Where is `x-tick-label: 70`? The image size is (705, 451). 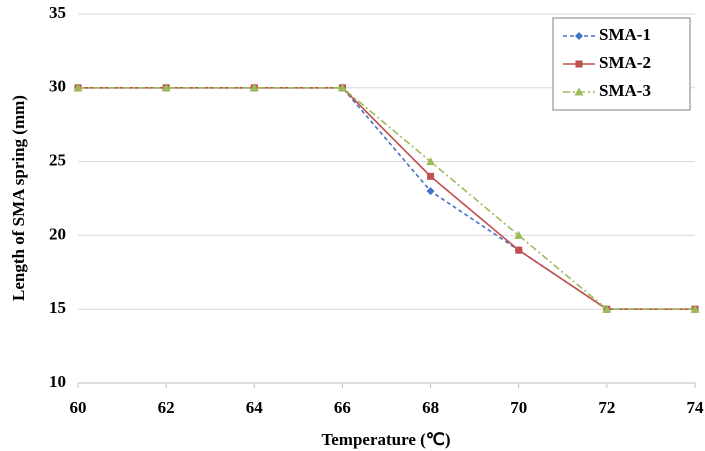
x-tick-label: 70 is located at coordinates (518, 407).